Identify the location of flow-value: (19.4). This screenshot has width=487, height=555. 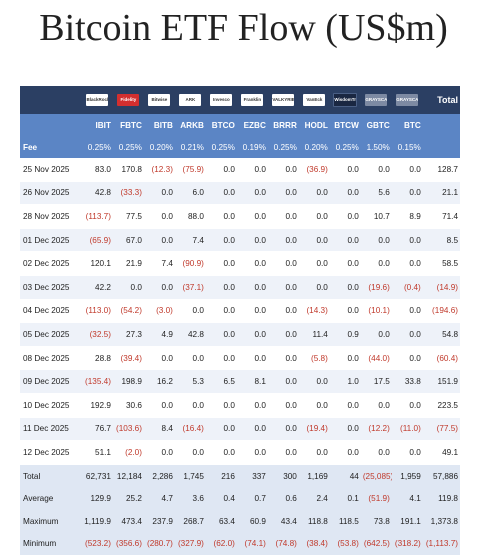
(314, 429).